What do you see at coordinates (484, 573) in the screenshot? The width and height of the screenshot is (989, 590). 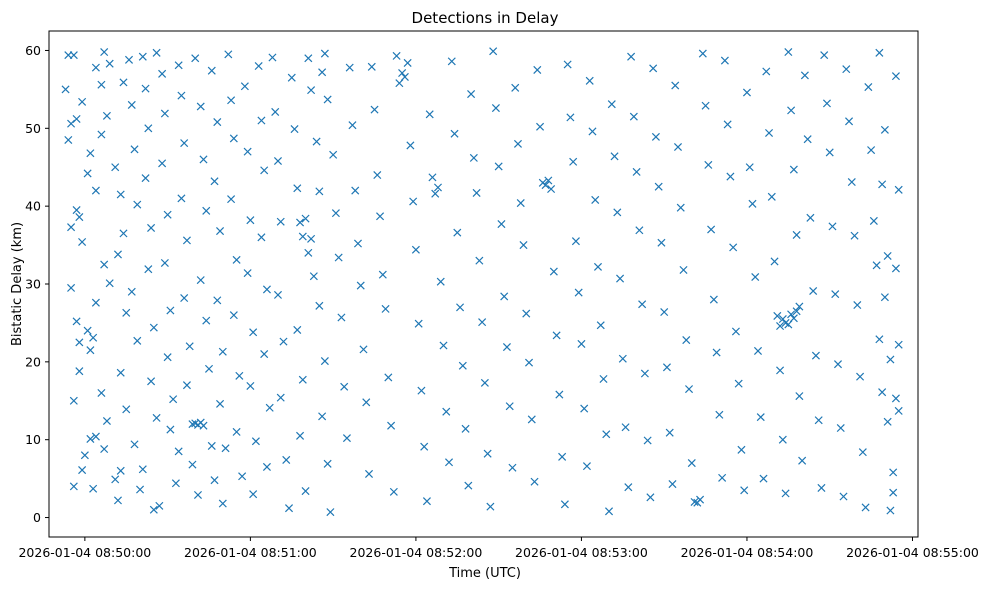 I see `x-axis-label: Time (UTC)` at bounding box center [484, 573].